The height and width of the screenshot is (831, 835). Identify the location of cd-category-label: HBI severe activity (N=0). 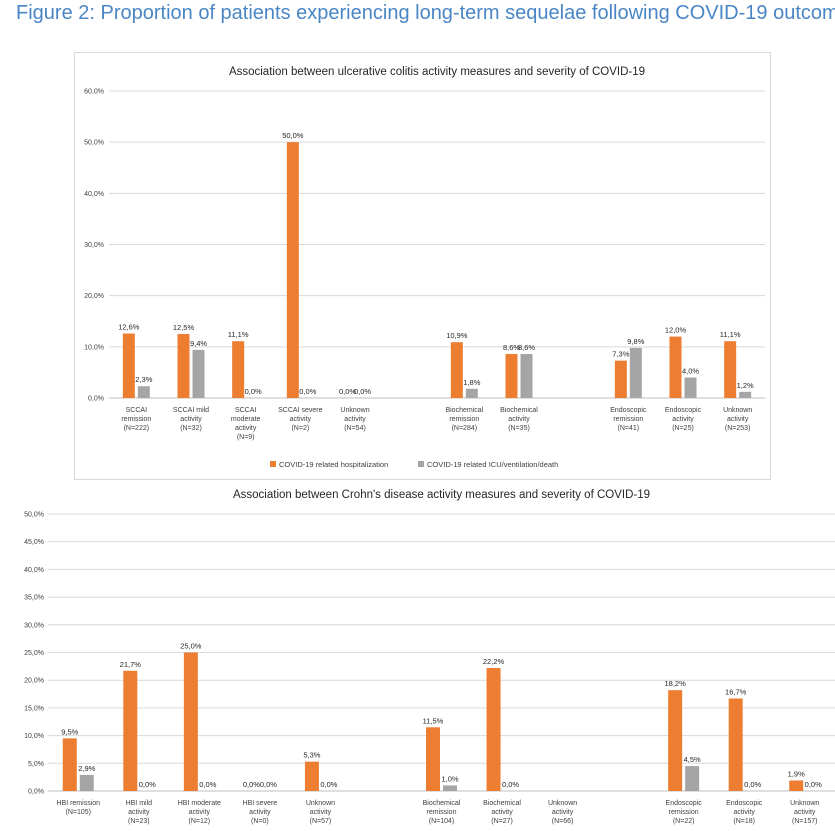
(260, 812).